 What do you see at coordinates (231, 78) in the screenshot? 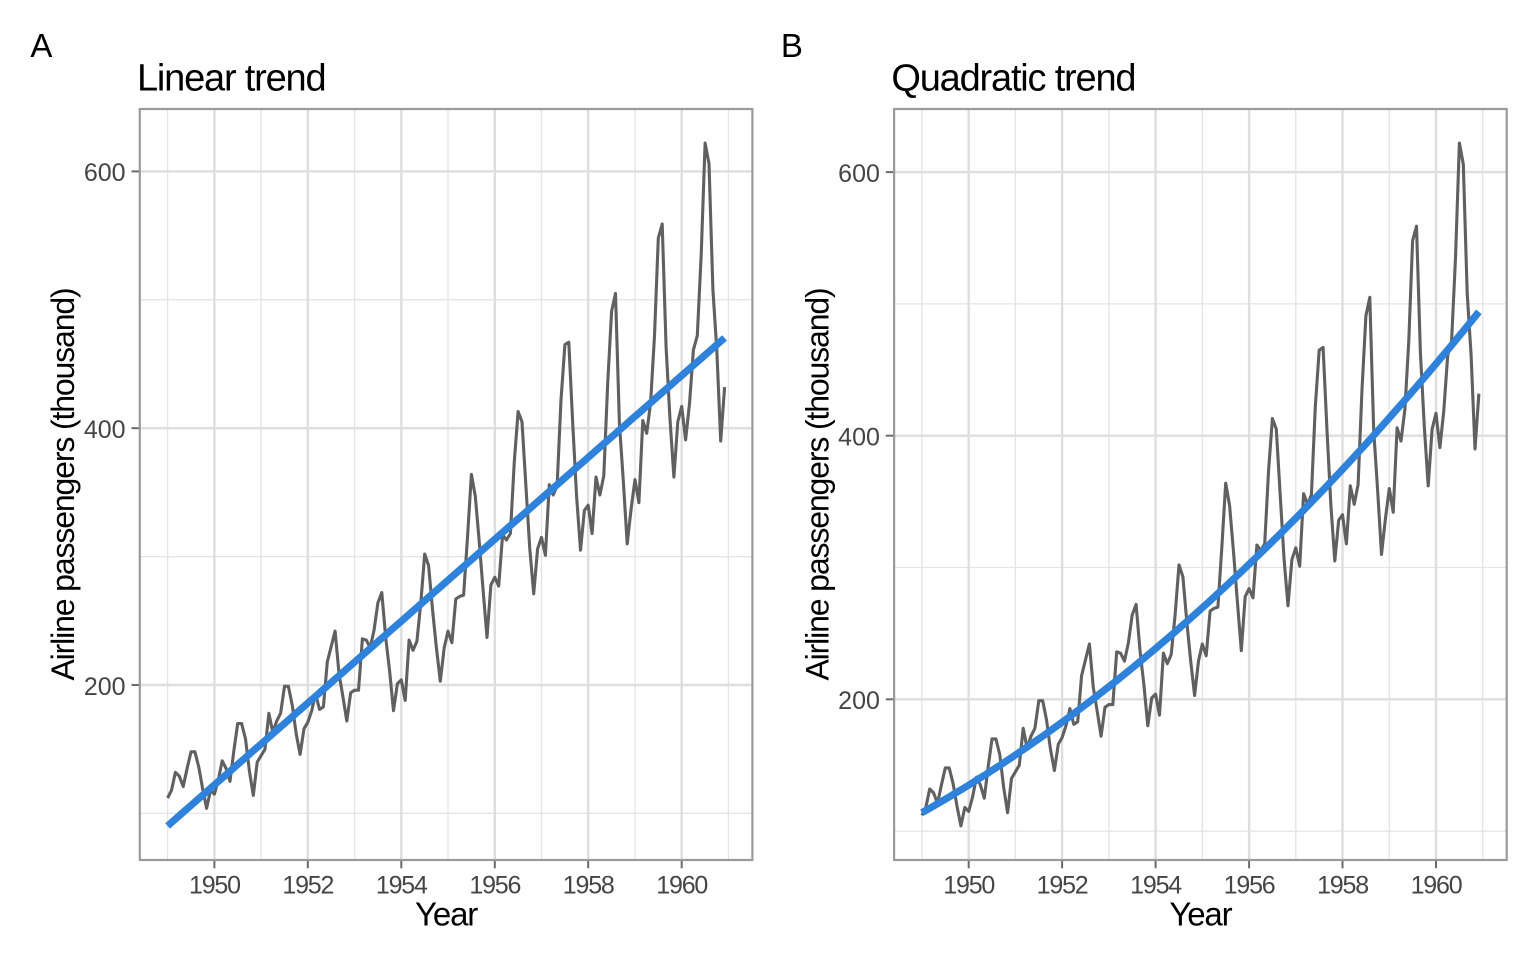
I see `svg-text: Linear trend` at bounding box center [231, 78].